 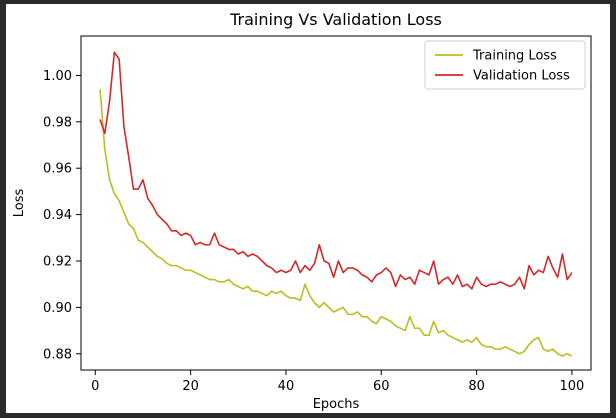 What do you see at coordinates (521, 76) in the screenshot?
I see `legend-entry: Validation Loss` at bounding box center [521, 76].